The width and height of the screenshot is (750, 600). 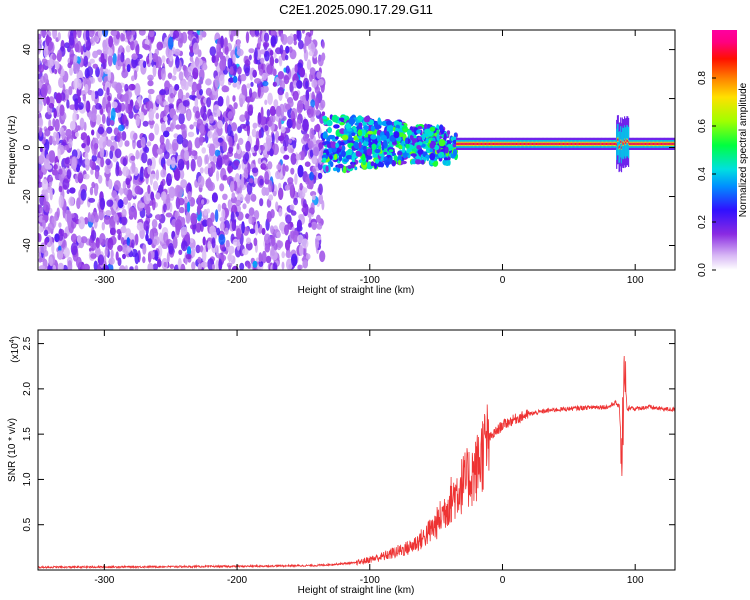 I want to click on colorbar-tick-label: 0.6, so click(x=702, y=126).